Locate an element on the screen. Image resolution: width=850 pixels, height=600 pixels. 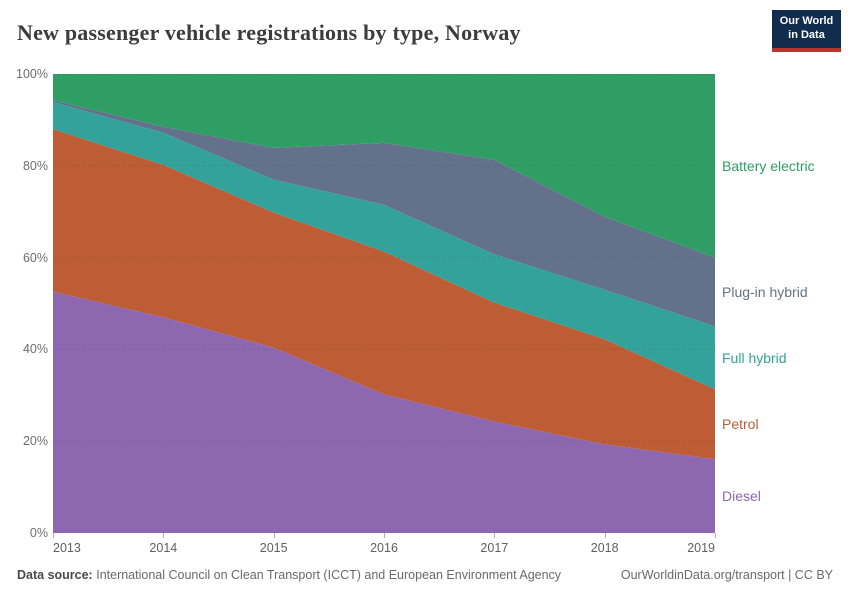
owid-license-link: OurWorldinData.org/transport | CC BY is located at coordinates (726, 575).